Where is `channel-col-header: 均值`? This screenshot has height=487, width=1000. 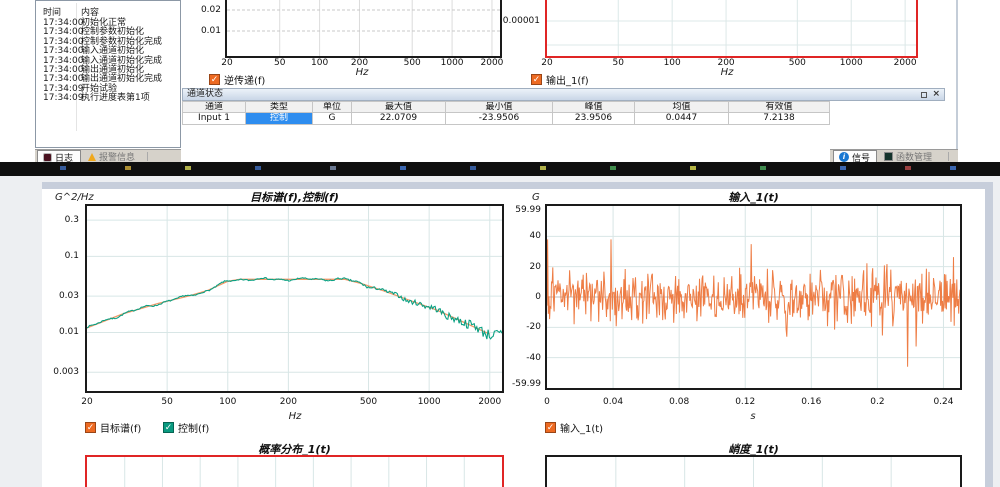 channel-col-header: 均值 is located at coordinates (682, 107).